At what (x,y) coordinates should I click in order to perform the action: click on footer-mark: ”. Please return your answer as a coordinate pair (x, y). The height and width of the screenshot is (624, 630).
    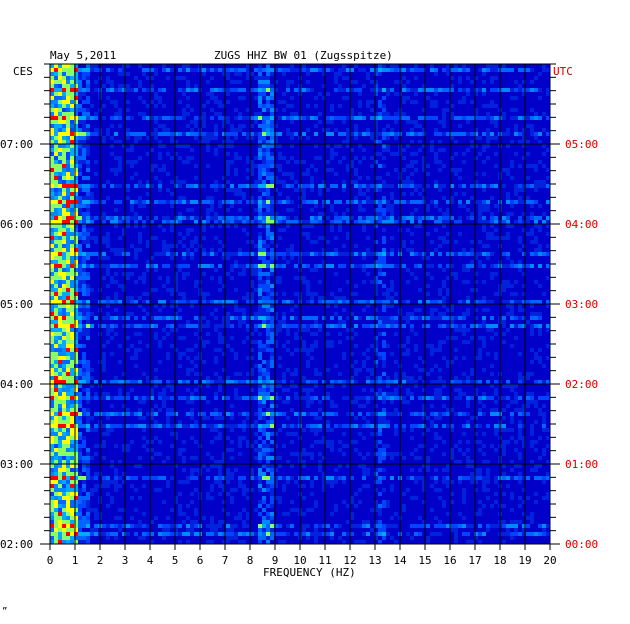
    Looking at the image, I should click on (4, 612).